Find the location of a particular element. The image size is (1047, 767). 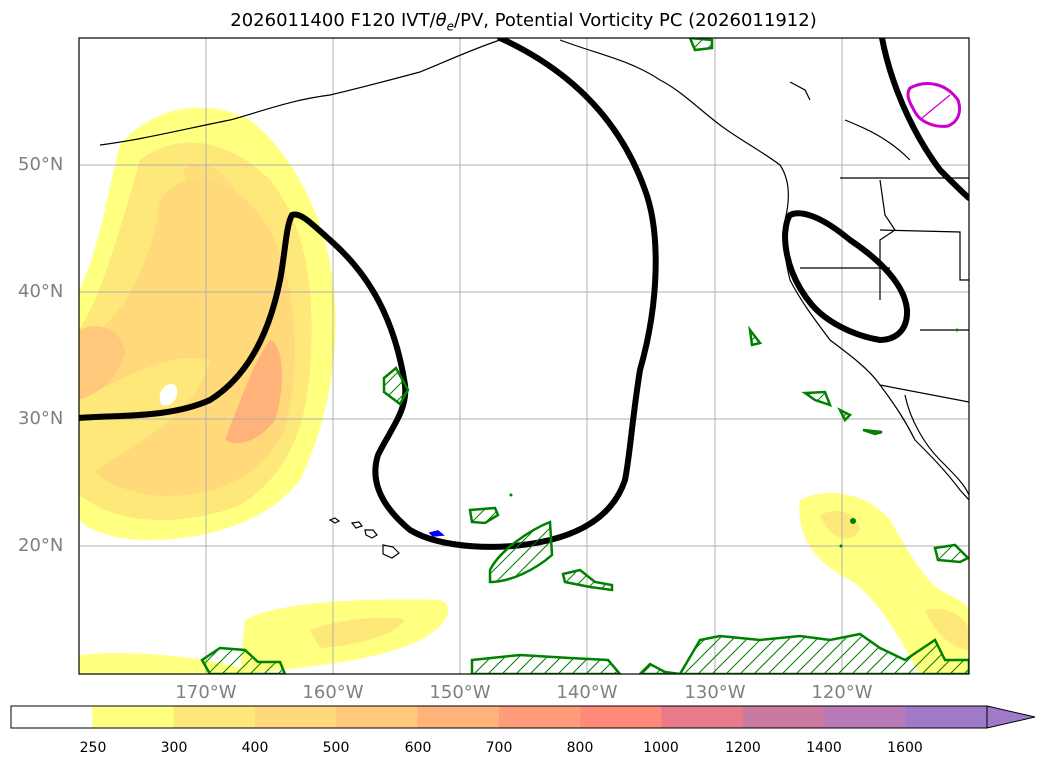

green-dots is located at coordinates (734, 438).